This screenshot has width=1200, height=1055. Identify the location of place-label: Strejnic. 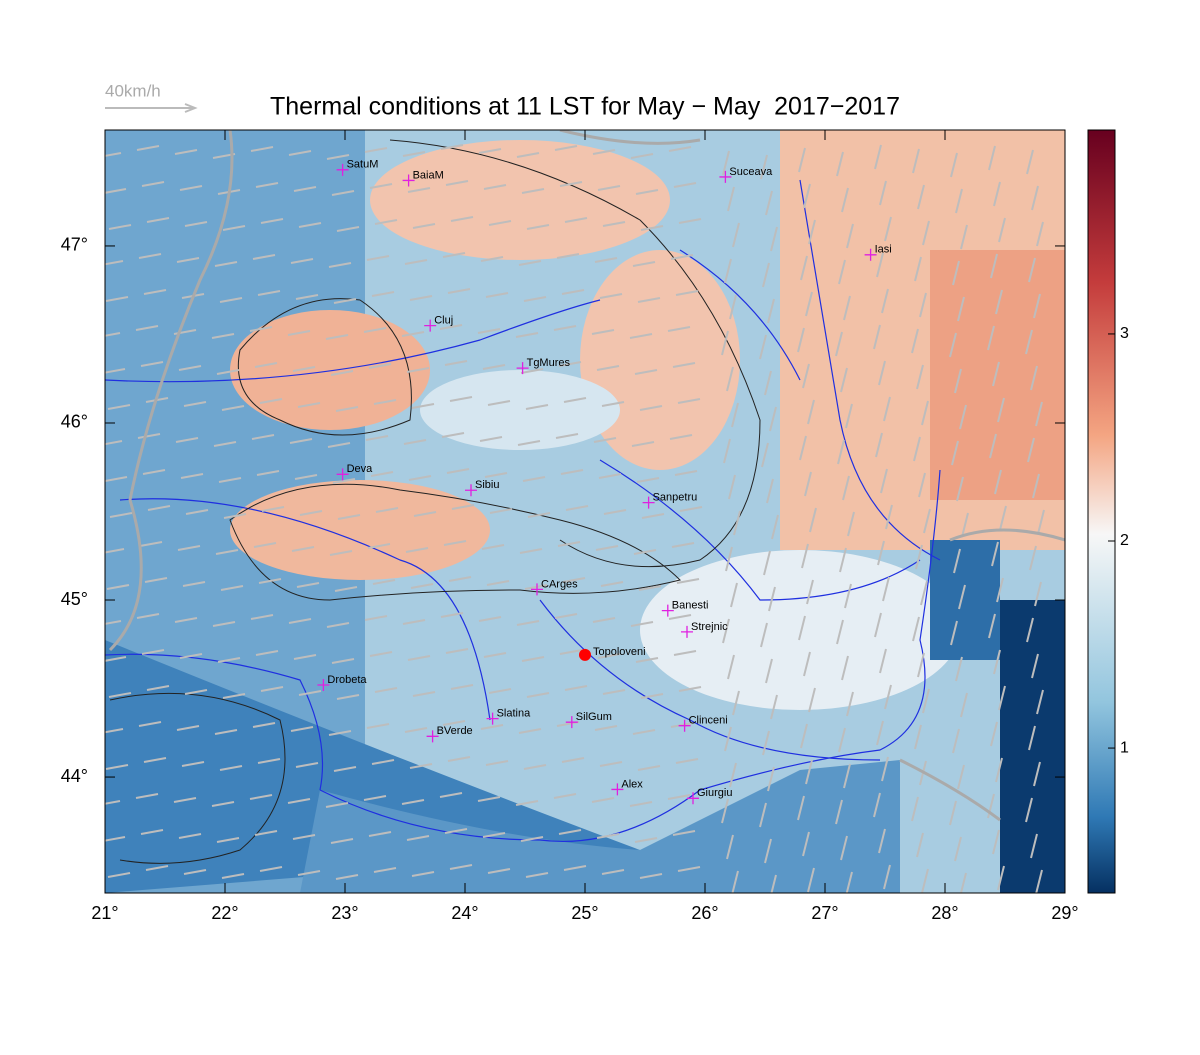
(709, 627).